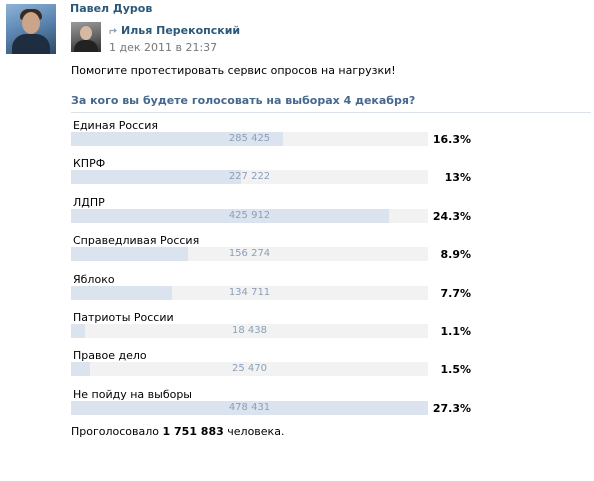  I want to click on poll-option: Не пойду на выборы 478 431 27.3%, so click(331, 407).